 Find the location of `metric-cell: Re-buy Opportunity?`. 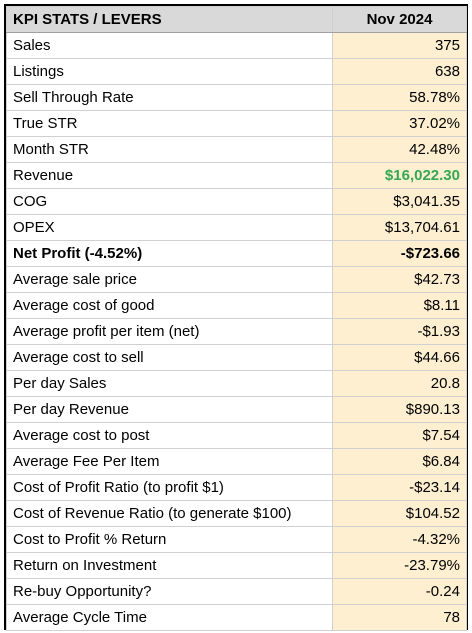

metric-cell: Re-buy Opportunity? is located at coordinates (169, 591).